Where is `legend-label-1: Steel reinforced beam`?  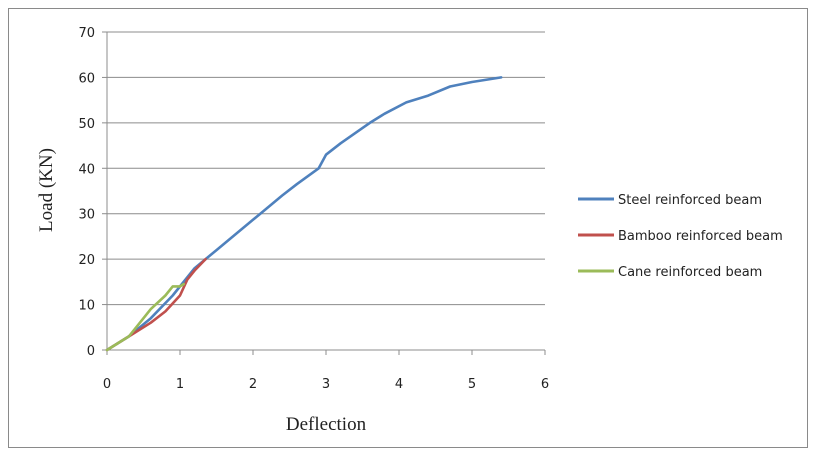
legend-label-1: Steel reinforced beam is located at coordinates (690, 200).